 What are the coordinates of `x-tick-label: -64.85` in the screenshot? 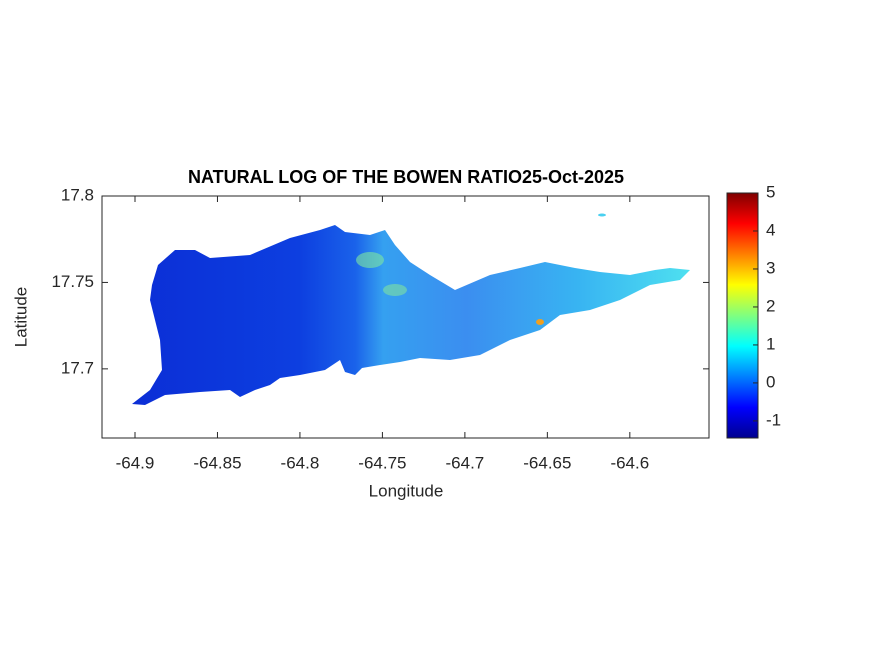 It's located at (217, 462).